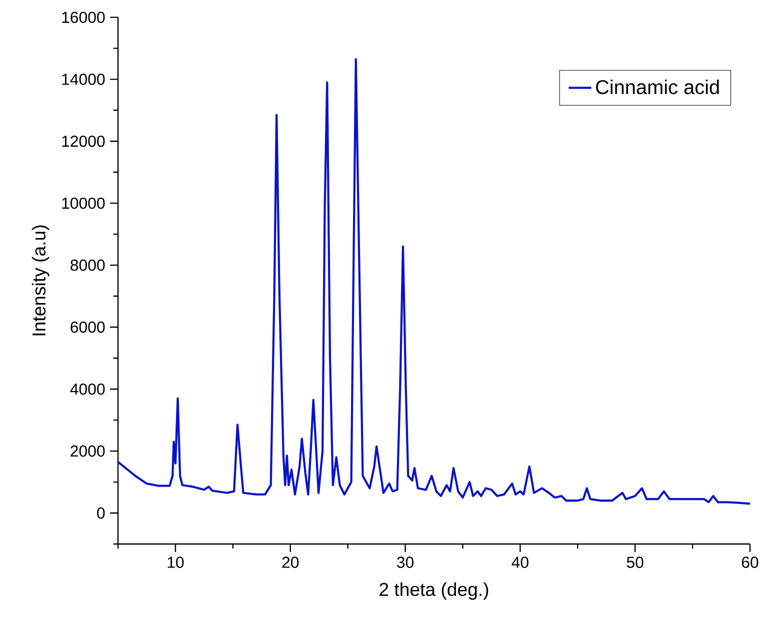 This screenshot has height=622, width=772. What do you see at coordinates (87, 389) in the screenshot?
I see `y-tick-label: 4000` at bounding box center [87, 389].